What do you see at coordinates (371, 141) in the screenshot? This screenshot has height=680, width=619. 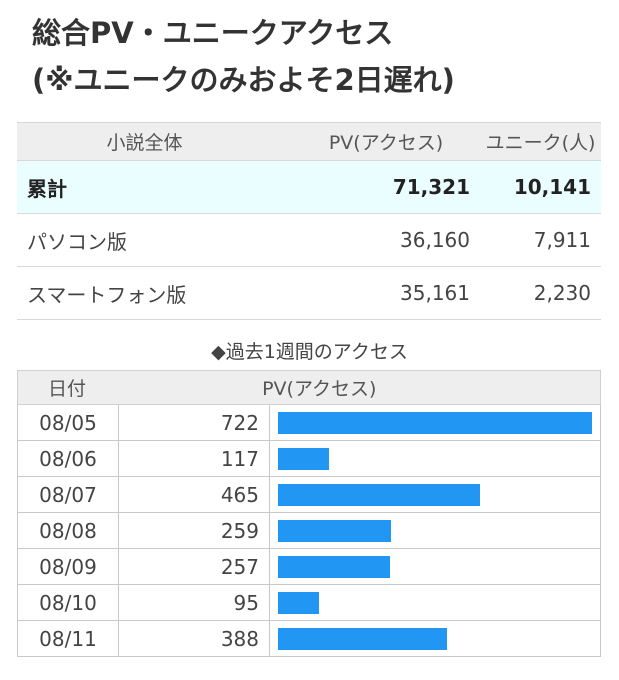 I see `summary-header-pv: PV(アクセス)` at bounding box center [371, 141].